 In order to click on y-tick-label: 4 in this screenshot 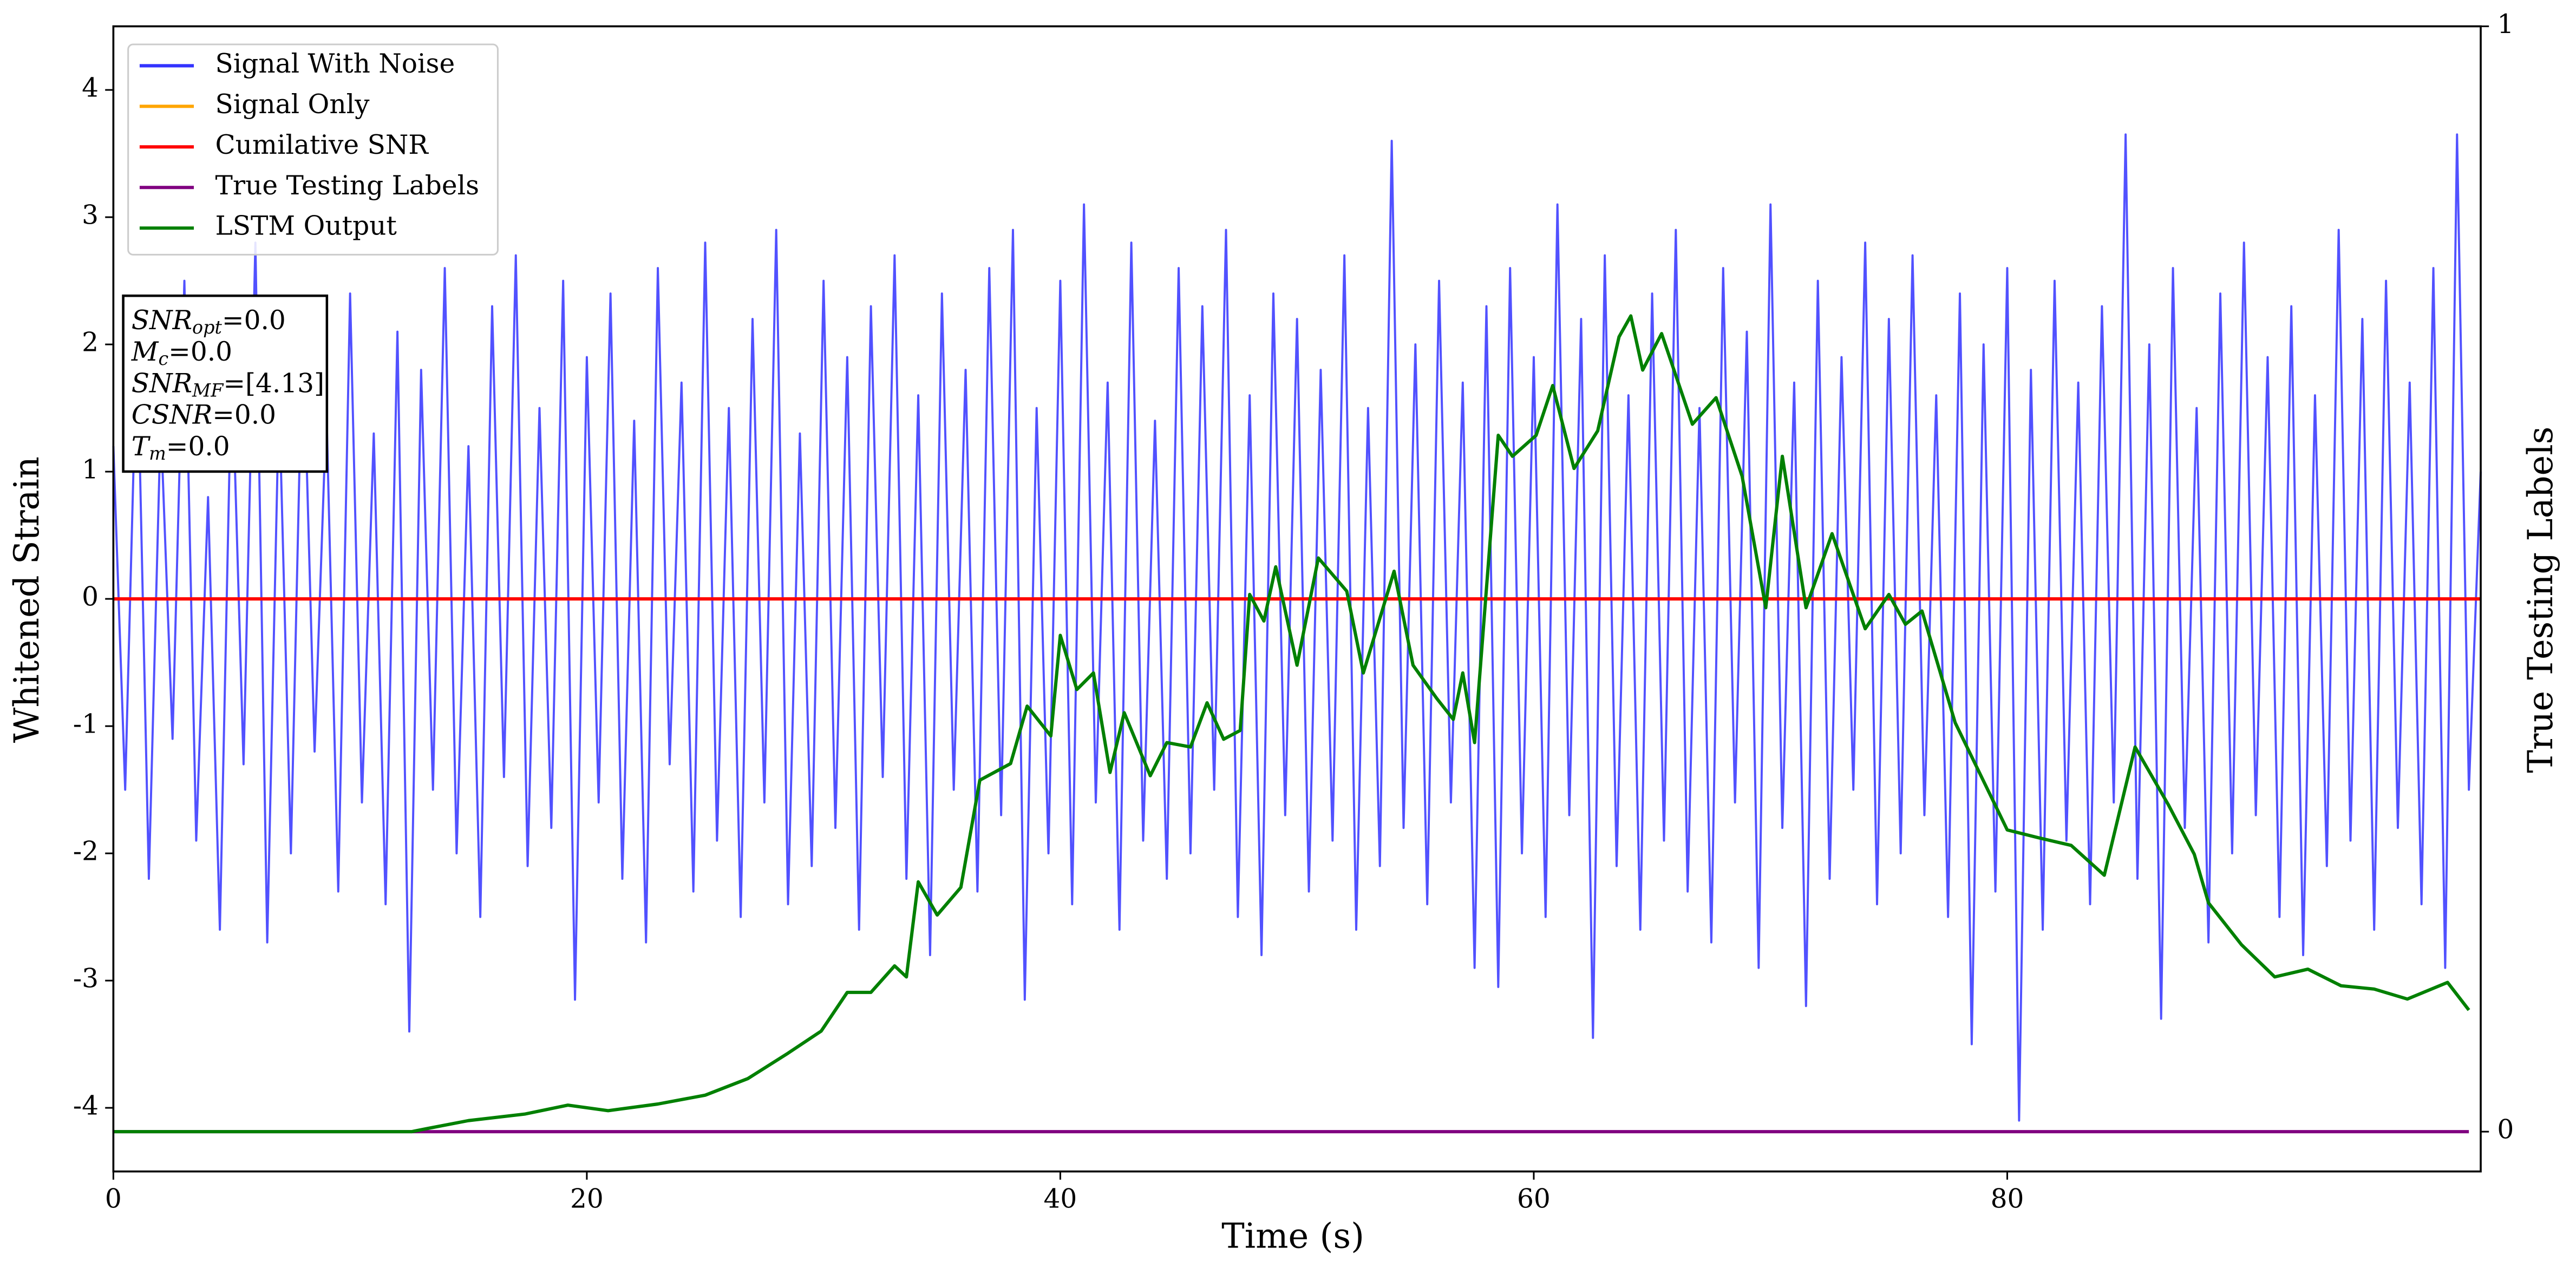, I will do `click(90, 88)`.